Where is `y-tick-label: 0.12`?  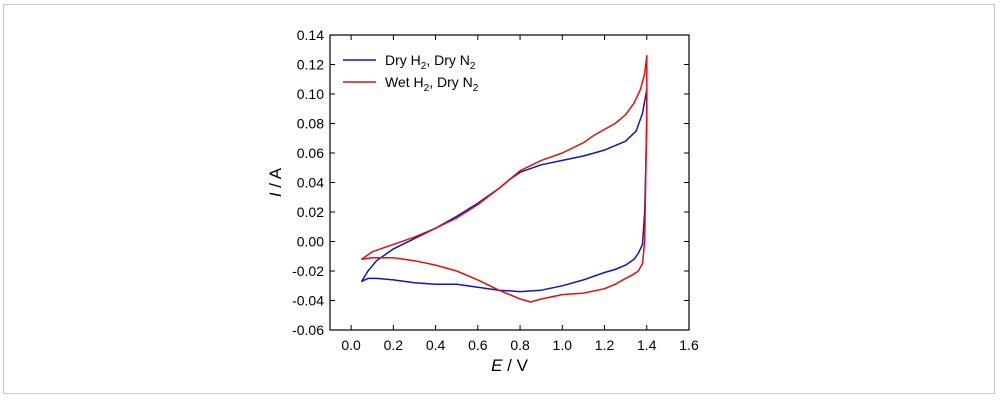
y-tick-label: 0.12 is located at coordinates (310, 65).